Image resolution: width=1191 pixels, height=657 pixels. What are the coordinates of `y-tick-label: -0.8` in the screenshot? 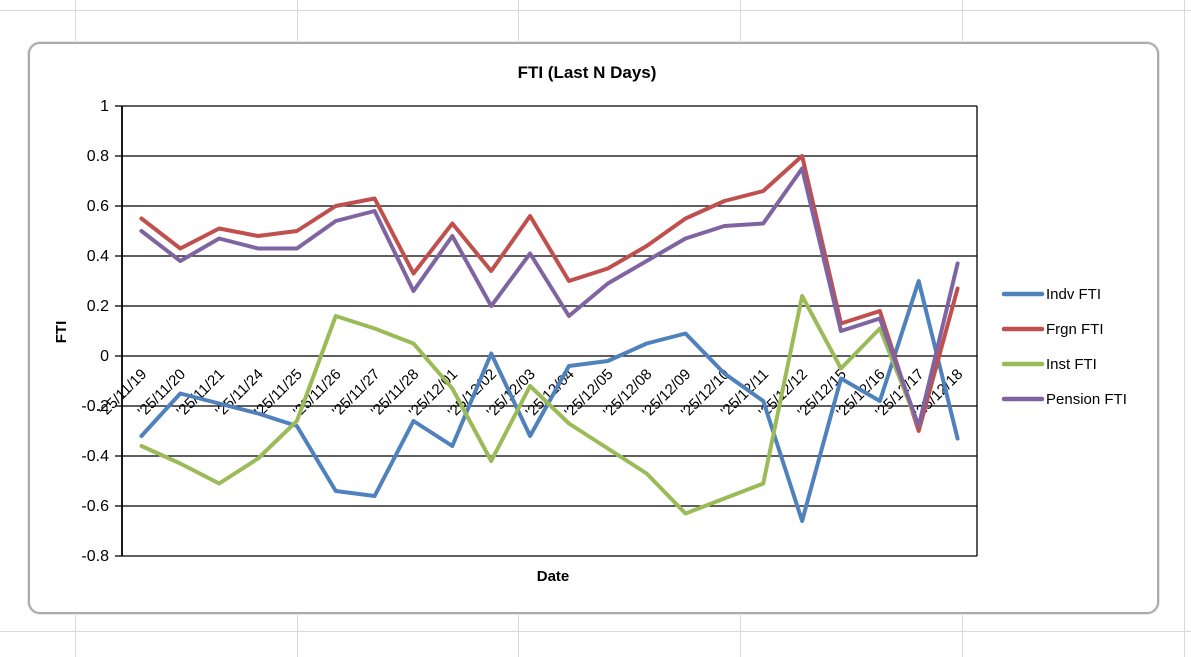 It's located at (95, 556).